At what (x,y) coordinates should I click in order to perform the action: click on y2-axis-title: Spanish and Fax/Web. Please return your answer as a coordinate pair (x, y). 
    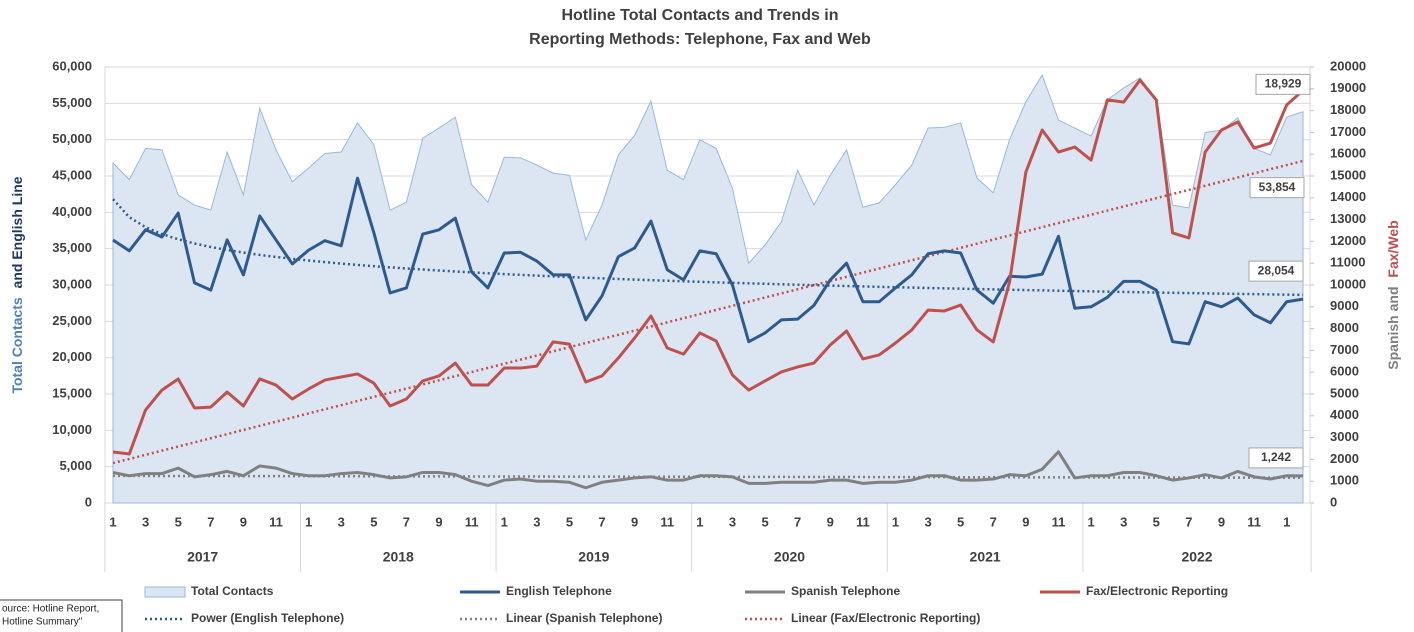
    Looking at the image, I should click on (1393, 294).